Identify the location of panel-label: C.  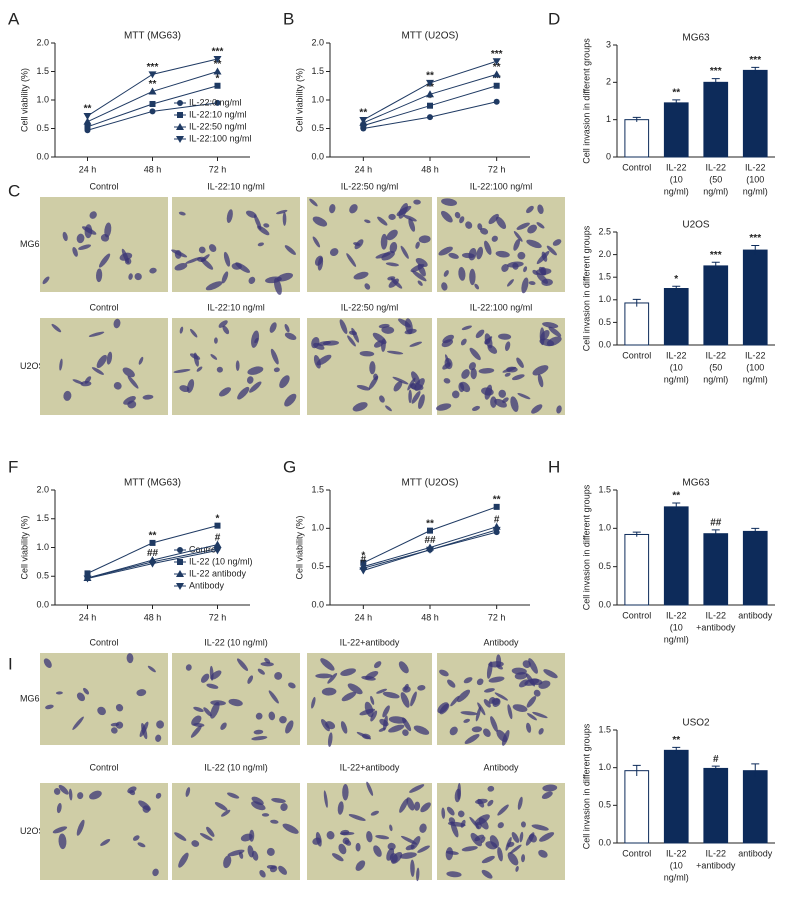
(14, 190).